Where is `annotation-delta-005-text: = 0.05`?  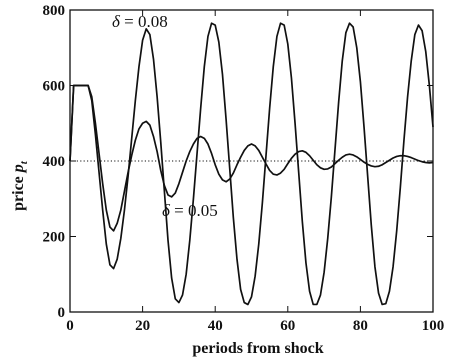 annotation-delta-005-text: = 0.05 is located at coordinates (194, 210).